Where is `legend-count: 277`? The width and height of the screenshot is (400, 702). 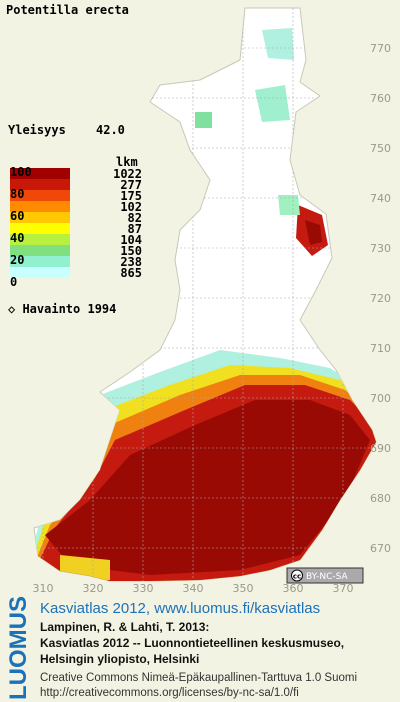
legend-count: 277 is located at coordinates (131, 185).